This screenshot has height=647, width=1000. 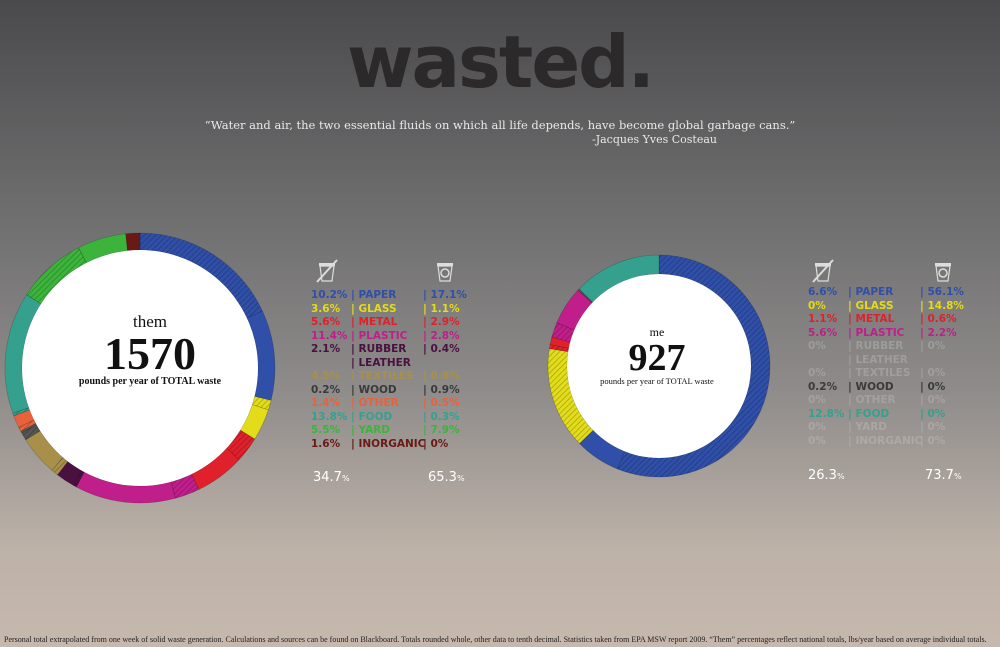 I want to click on legend-row-metal: 1.1% | METAL | 0.6%, so click(x=893, y=320).